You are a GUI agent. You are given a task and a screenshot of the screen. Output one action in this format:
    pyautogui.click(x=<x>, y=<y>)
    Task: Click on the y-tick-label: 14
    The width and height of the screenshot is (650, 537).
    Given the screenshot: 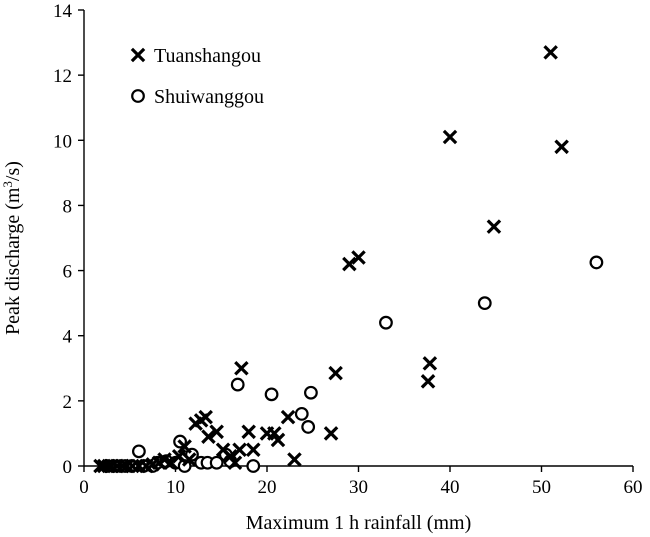 What is the action you would take?
    pyautogui.click(x=63, y=11)
    